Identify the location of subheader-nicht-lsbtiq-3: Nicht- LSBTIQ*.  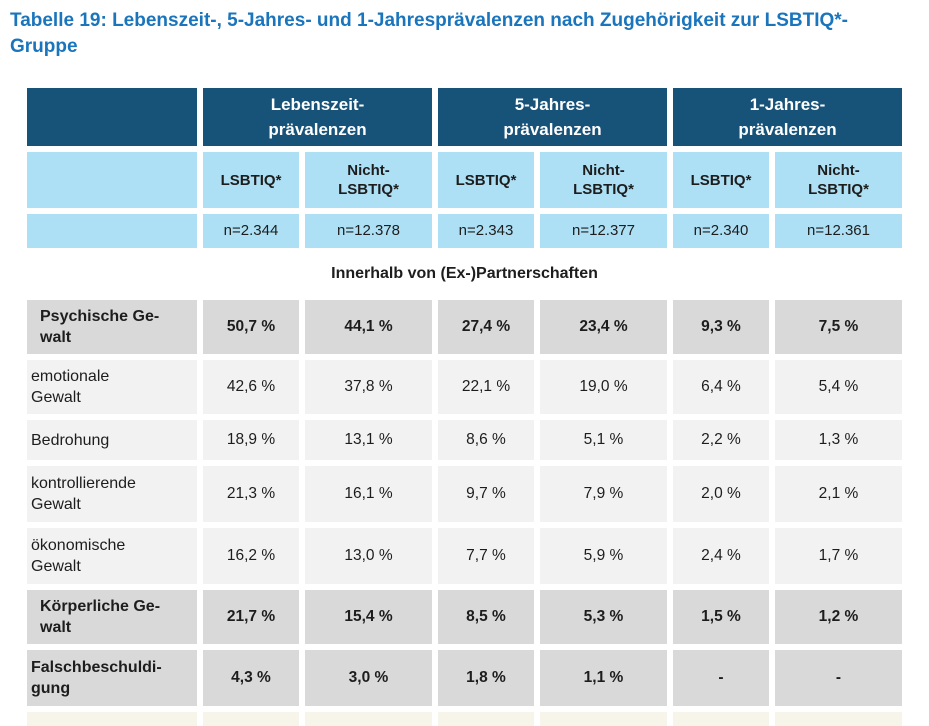
(838, 180).